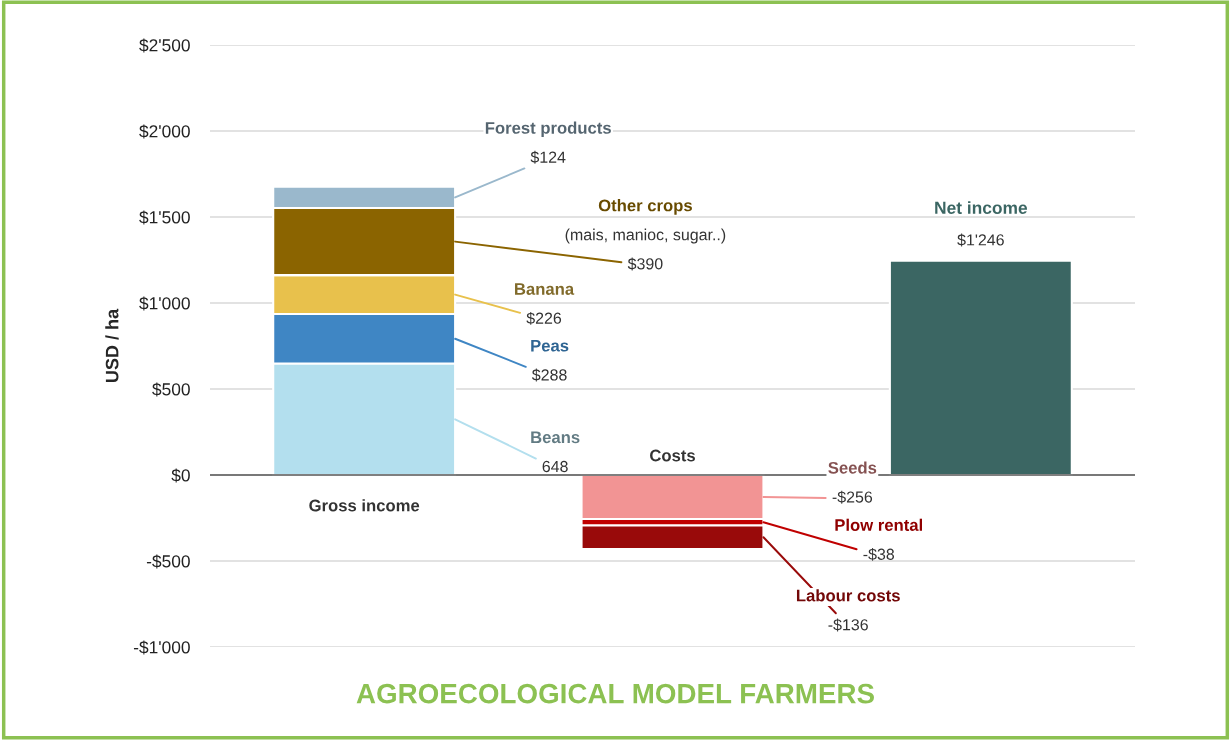 The width and height of the screenshot is (1231, 740). I want to click on data-label: $124, so click(548, 157).